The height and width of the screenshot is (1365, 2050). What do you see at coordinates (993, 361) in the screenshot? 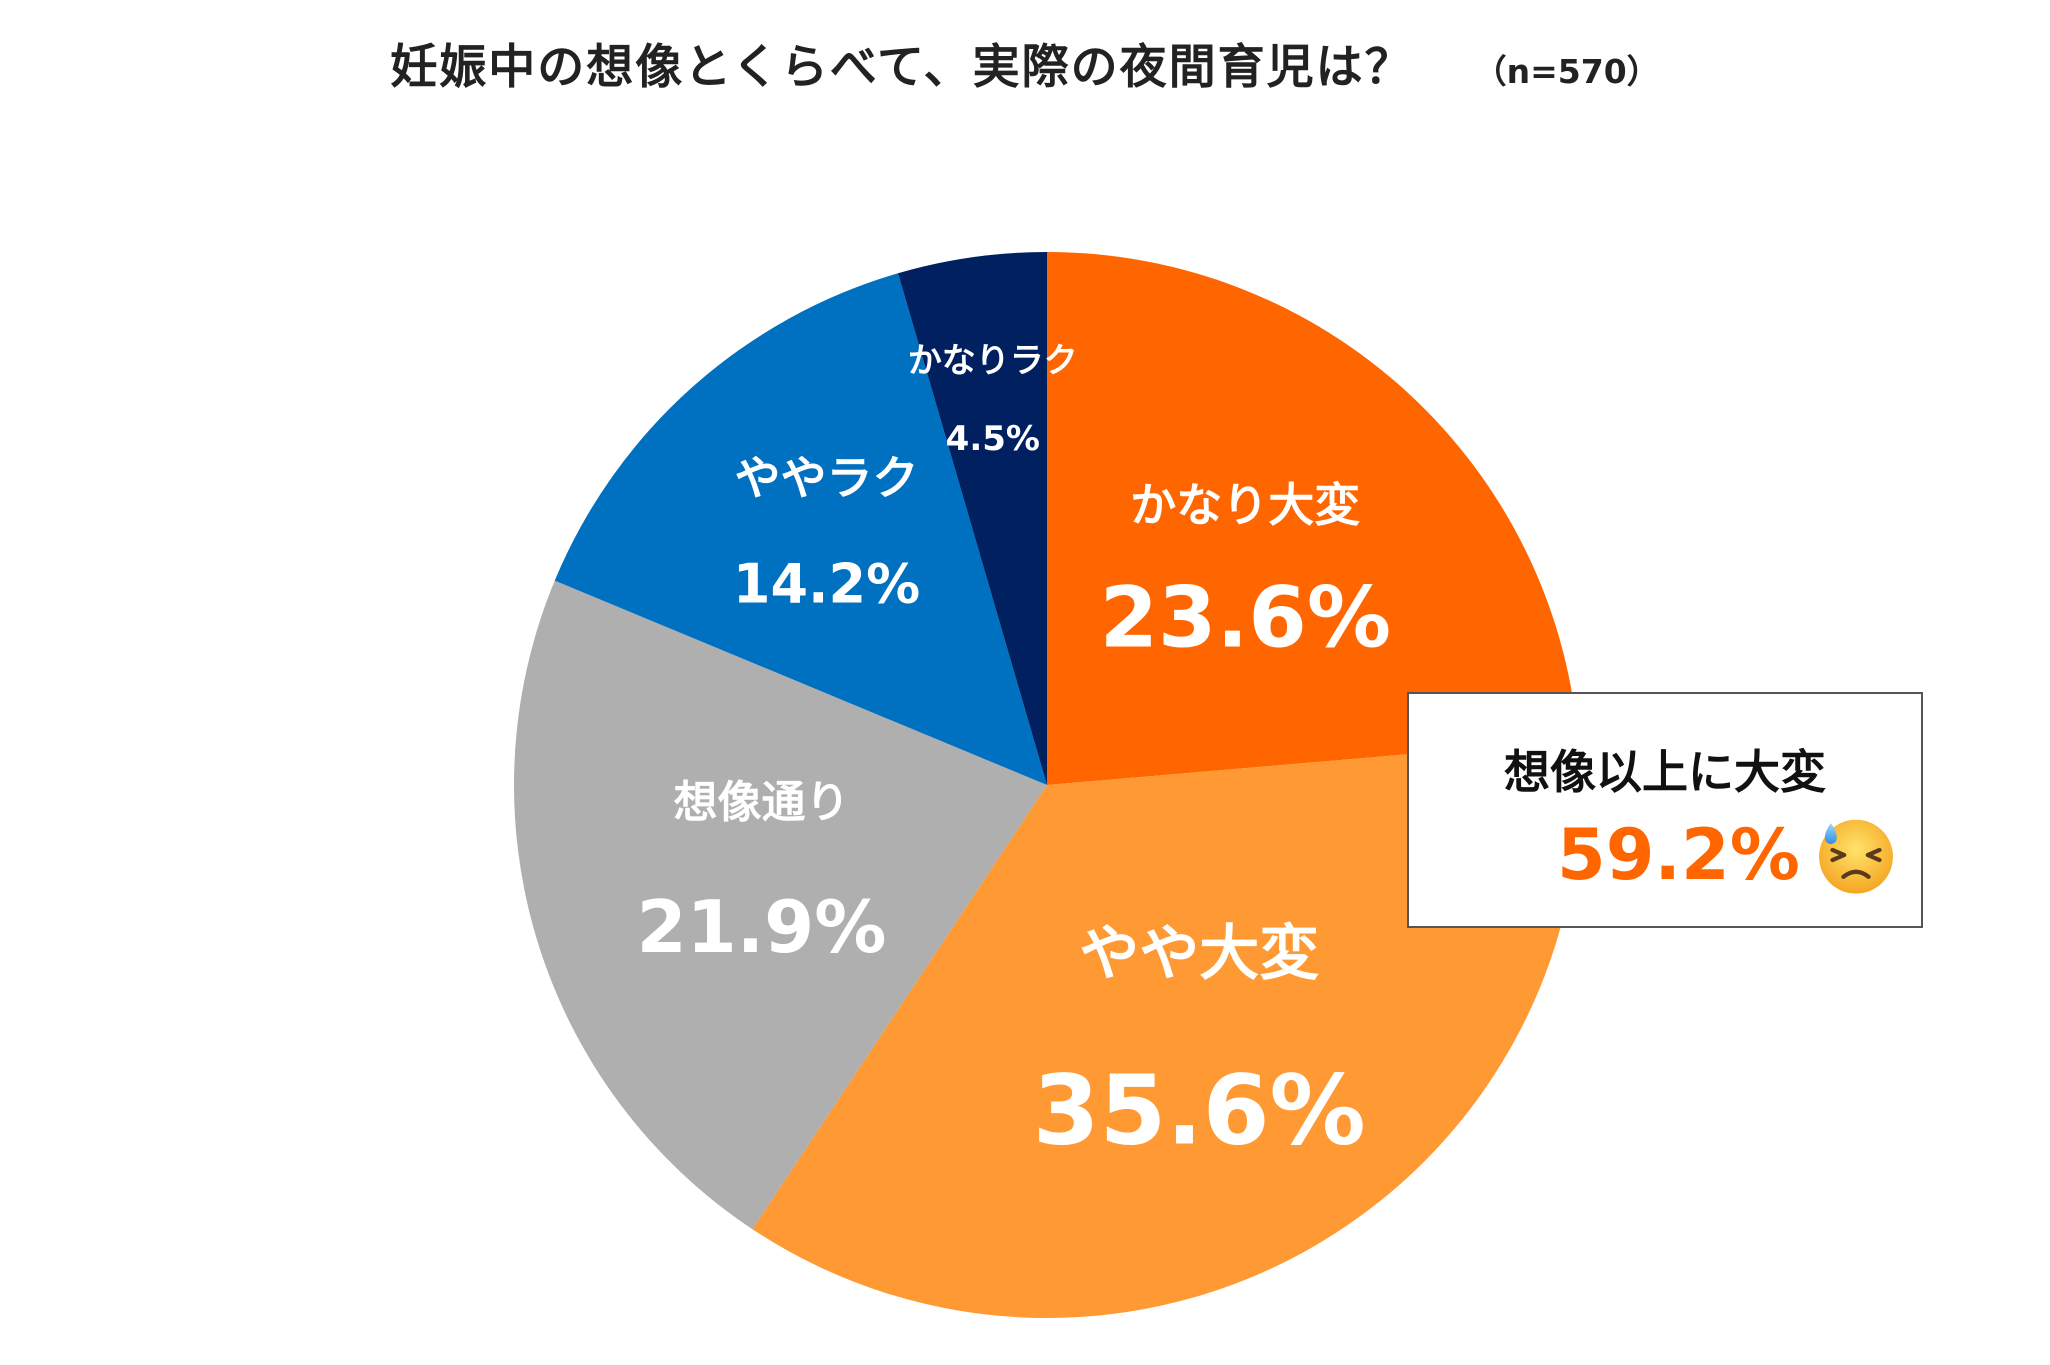
I see `slice-name-label: かなりラク` at bounding box center [993, 361].